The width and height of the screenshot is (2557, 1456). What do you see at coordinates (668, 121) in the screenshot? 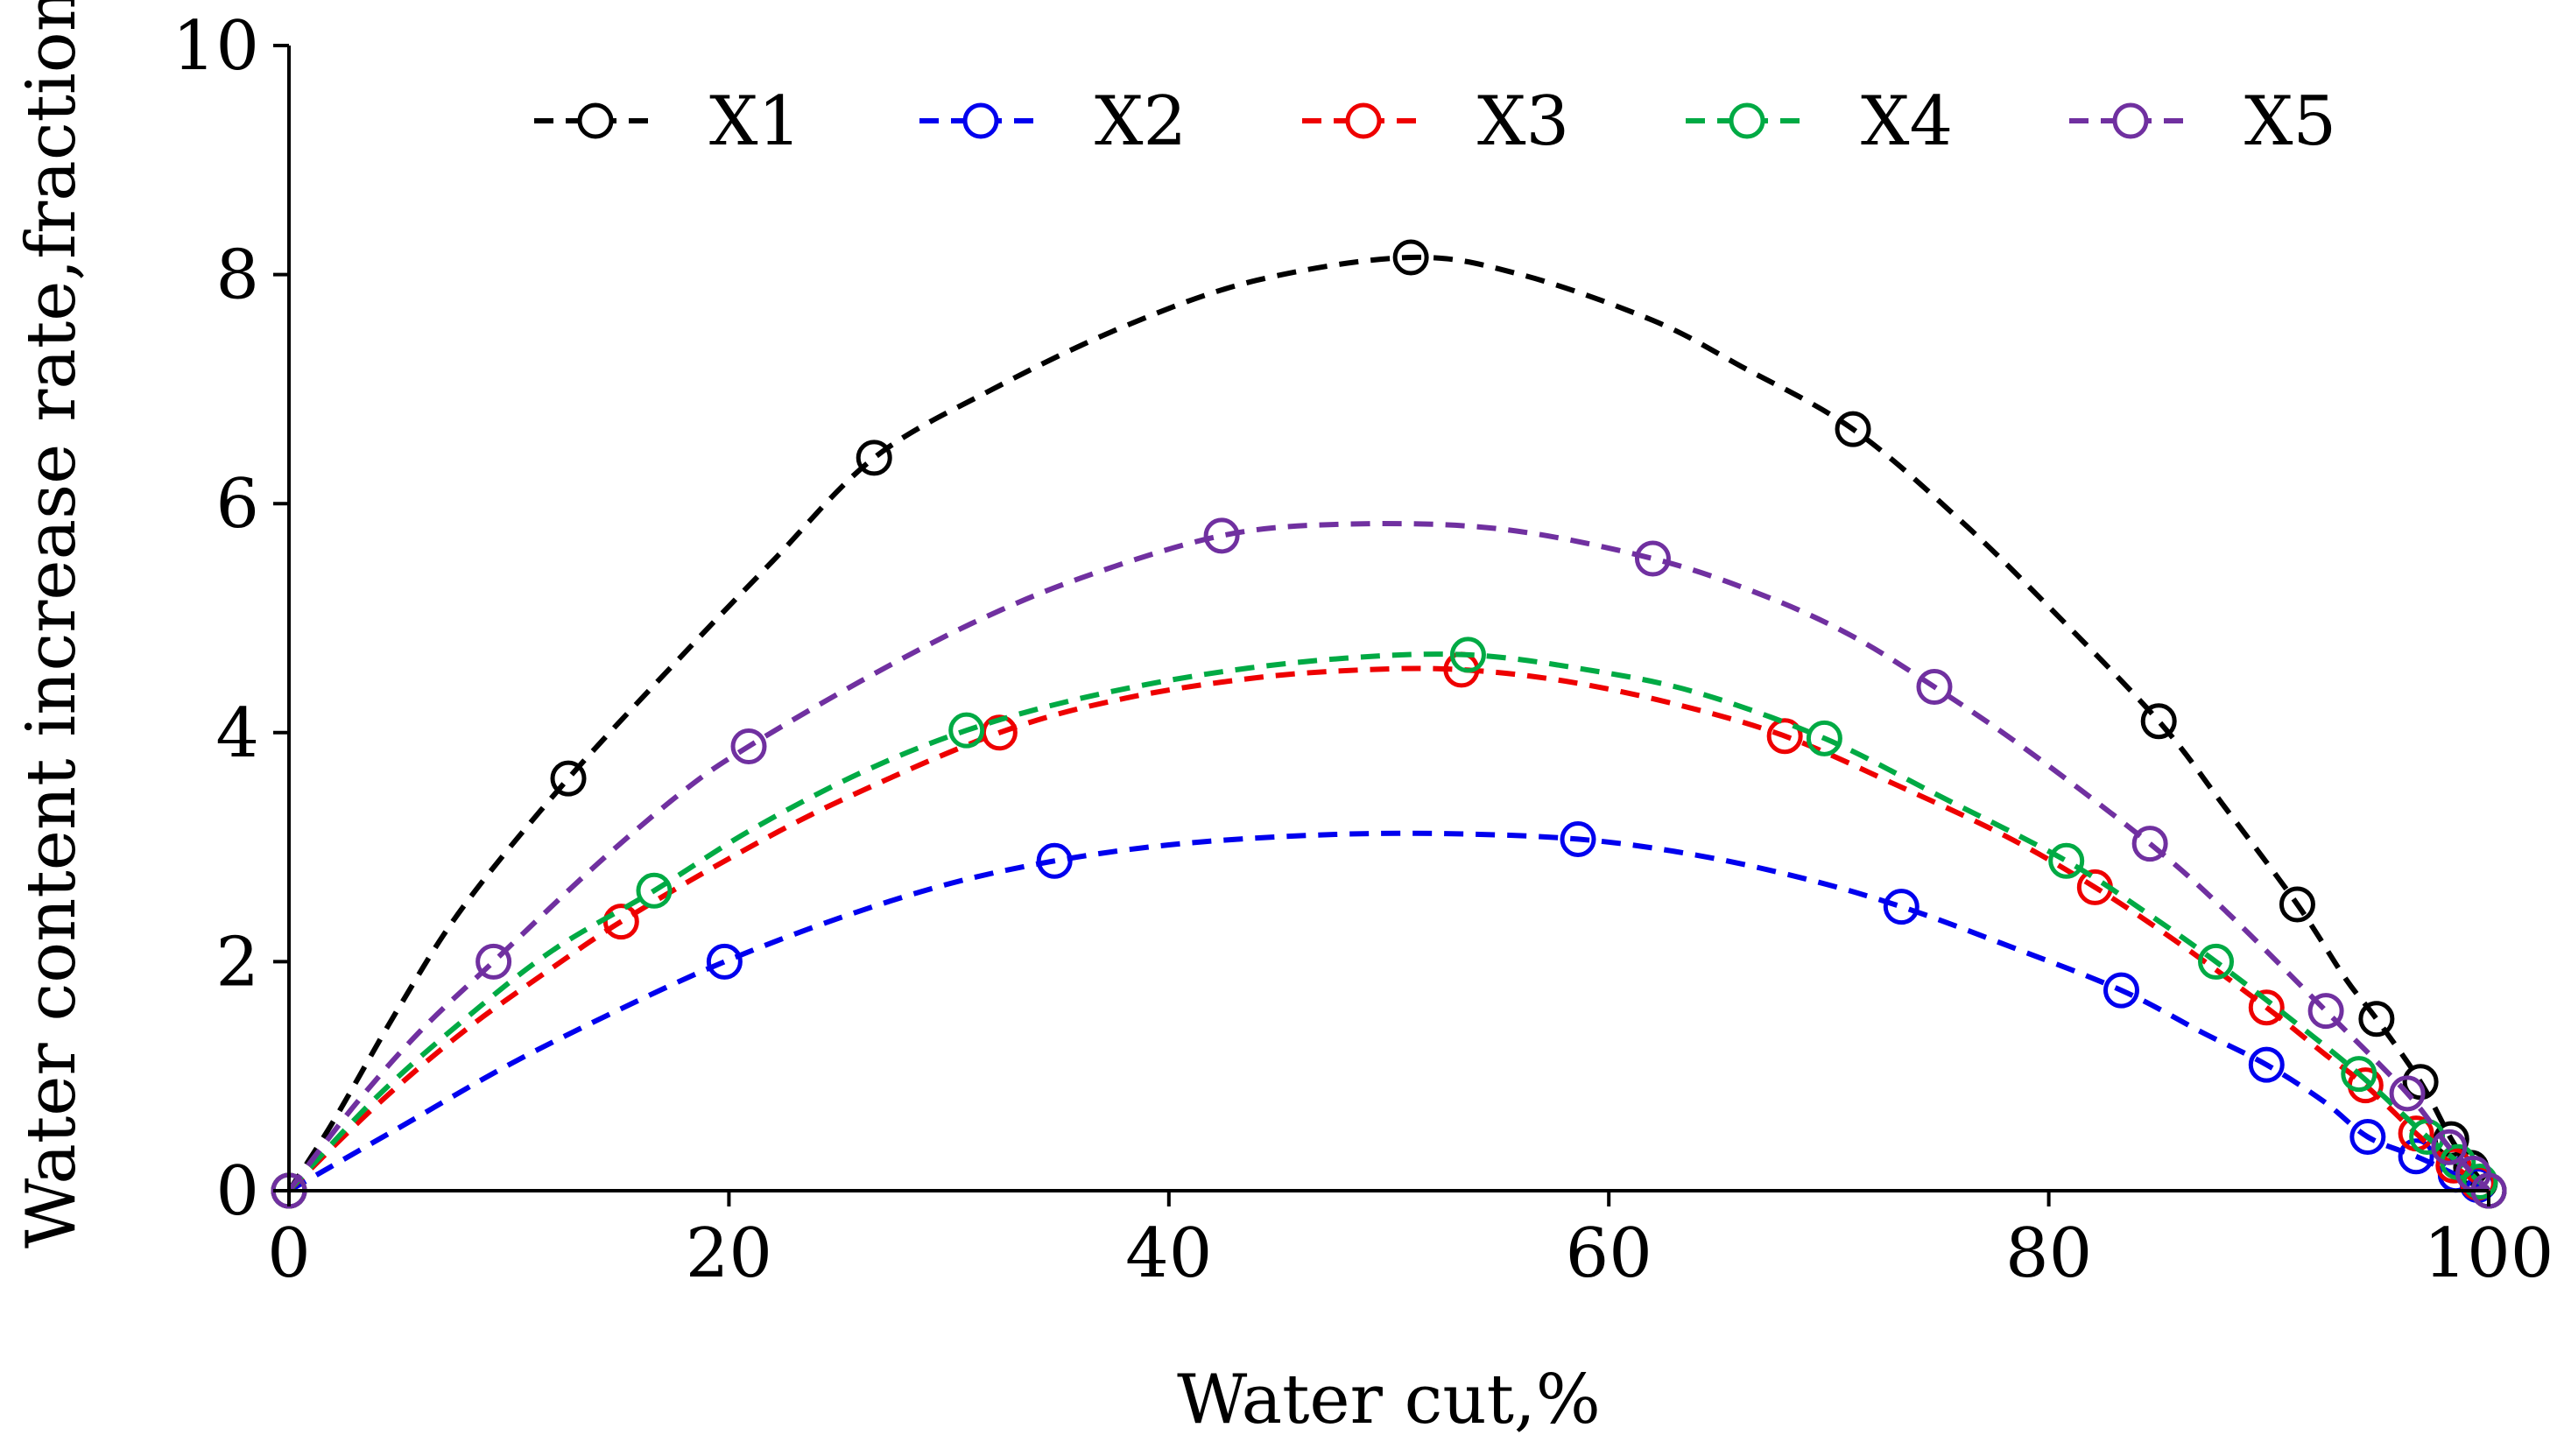
I see `legend-item-x1: X1` at bounding box center [668, 121].